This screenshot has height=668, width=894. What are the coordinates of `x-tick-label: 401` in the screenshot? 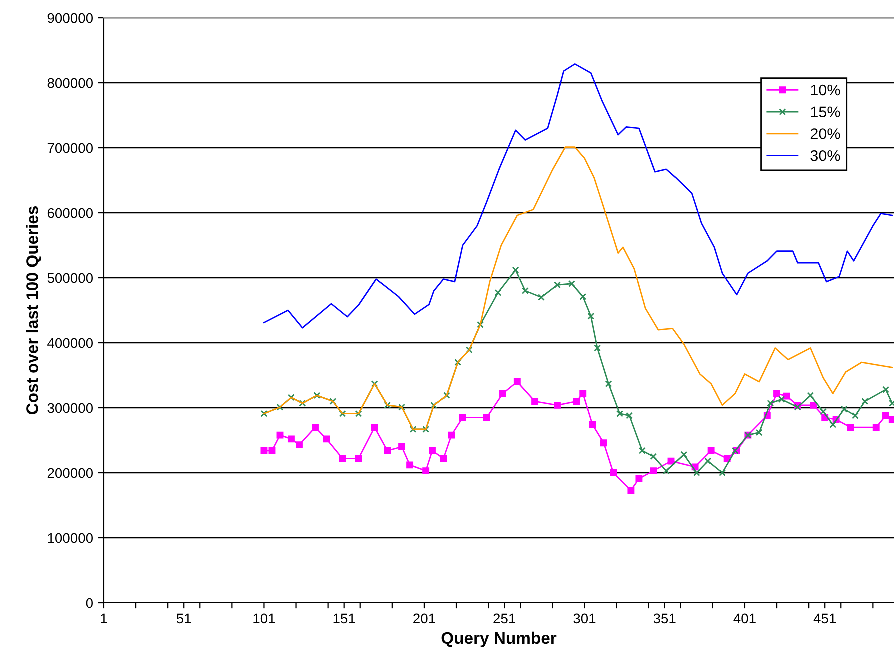 It's located at (745, 619).